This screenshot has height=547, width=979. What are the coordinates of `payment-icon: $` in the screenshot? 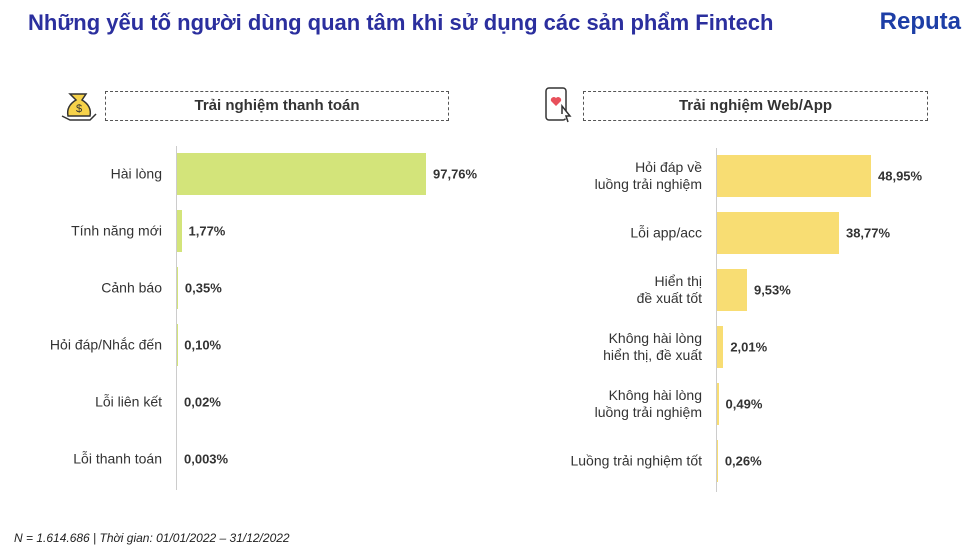 It's located at (79, 107).